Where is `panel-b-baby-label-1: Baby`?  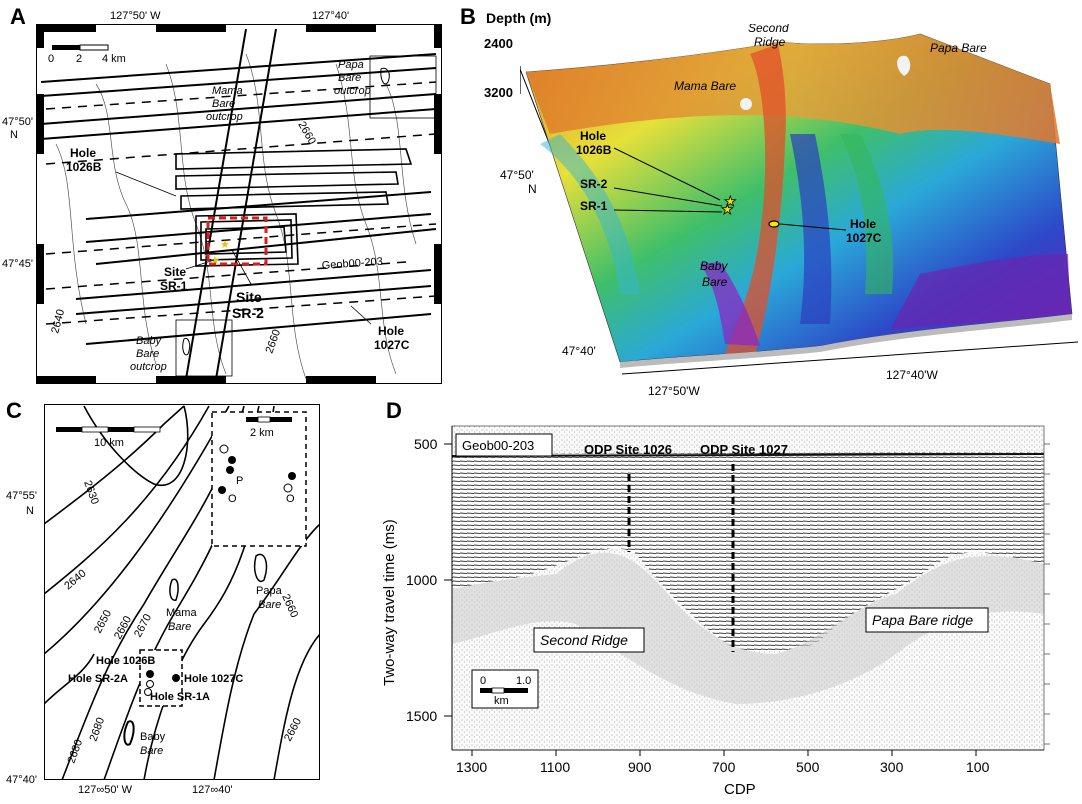
panel-b-baby-label-1: Baby is located at coordinates (714, 266).